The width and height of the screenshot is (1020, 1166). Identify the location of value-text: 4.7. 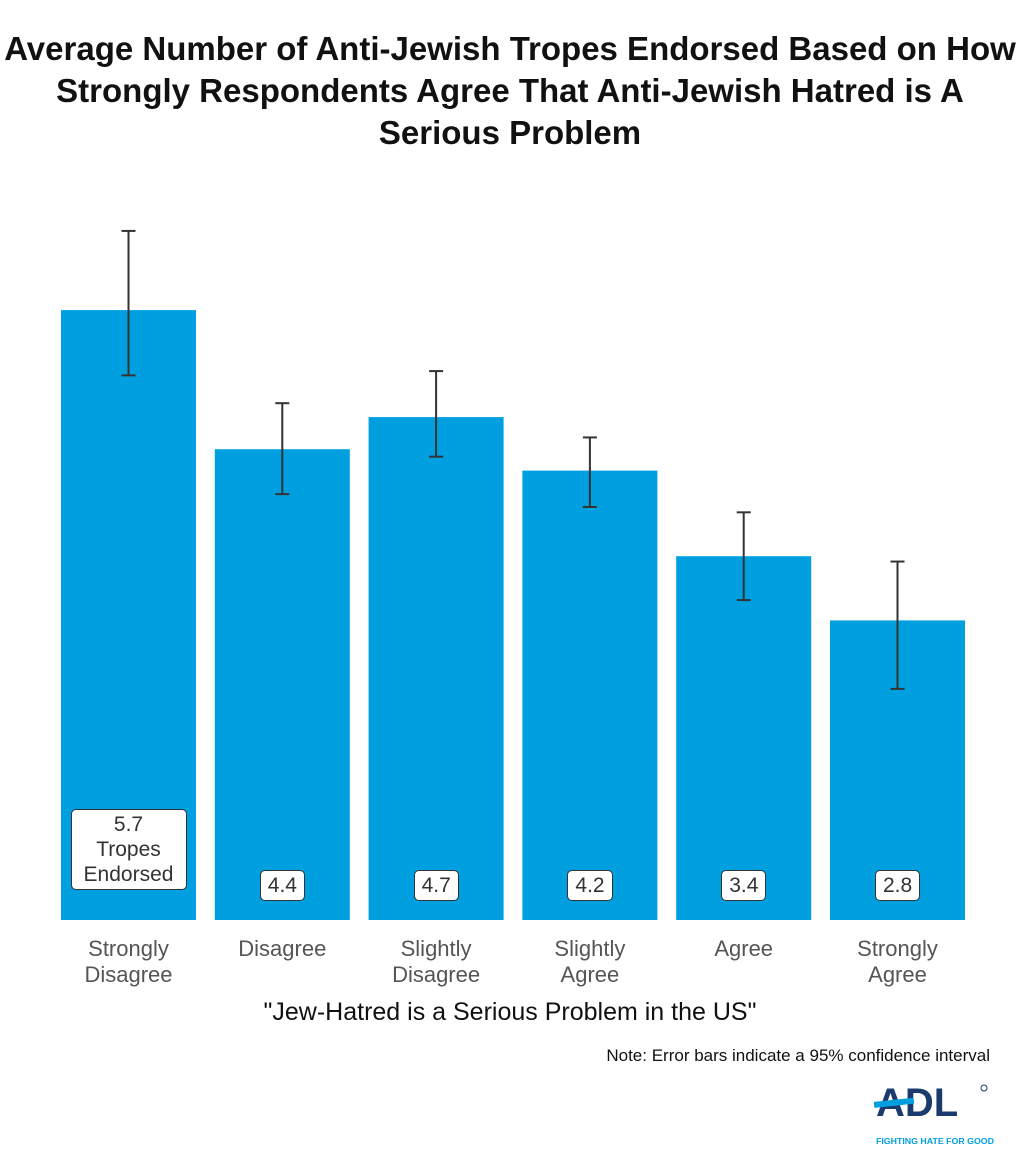
(436, 885).